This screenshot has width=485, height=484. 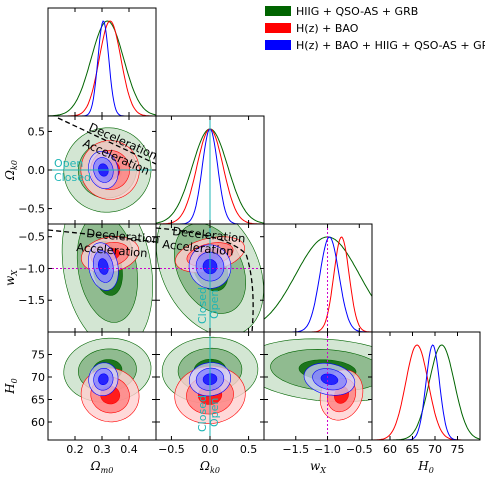 I want to click on x-axis-label-ok: Ωk0, so click(x=209, y=467).